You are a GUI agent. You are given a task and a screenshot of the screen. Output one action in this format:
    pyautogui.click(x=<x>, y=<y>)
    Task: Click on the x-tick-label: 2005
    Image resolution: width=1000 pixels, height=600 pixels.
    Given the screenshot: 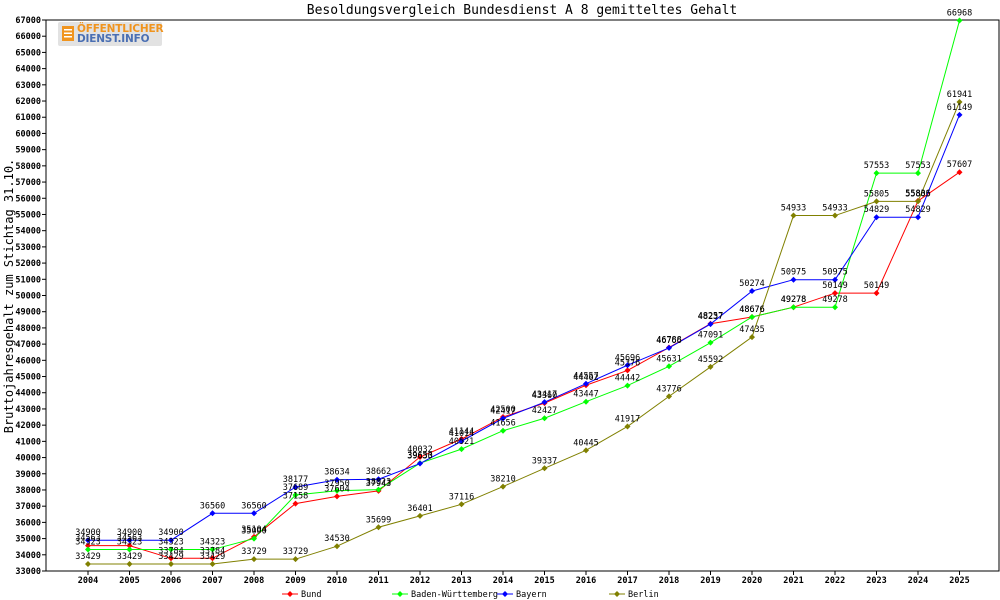 What is the action you would take?
    pyautogui.click(x=129, y=581)
    